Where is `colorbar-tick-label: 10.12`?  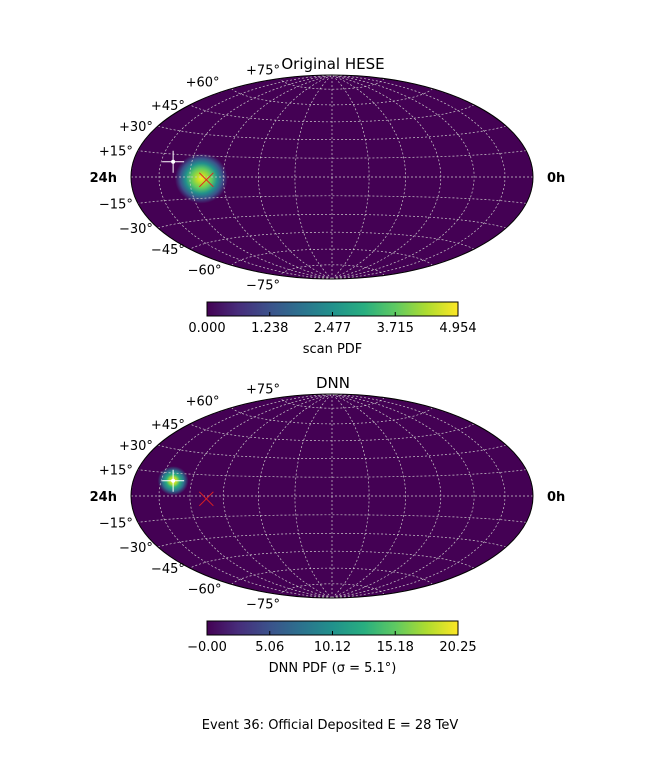 colorbar-tick-label: 10.12 is located at coordinates (332, 647).